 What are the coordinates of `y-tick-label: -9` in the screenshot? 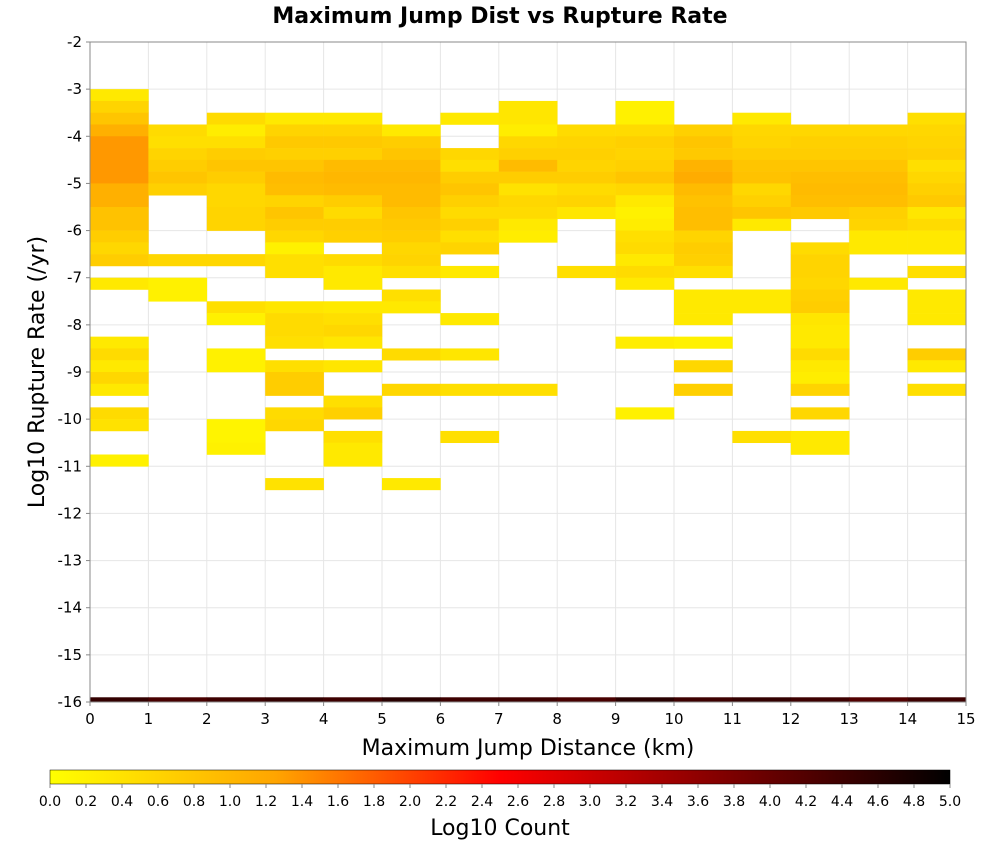 It's located at (74, 372).